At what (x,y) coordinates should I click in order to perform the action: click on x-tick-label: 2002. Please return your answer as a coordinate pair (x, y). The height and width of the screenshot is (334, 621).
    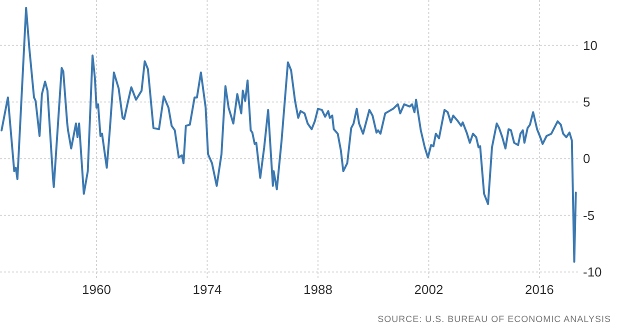
    Looking at the image, I should click on (429, 289).